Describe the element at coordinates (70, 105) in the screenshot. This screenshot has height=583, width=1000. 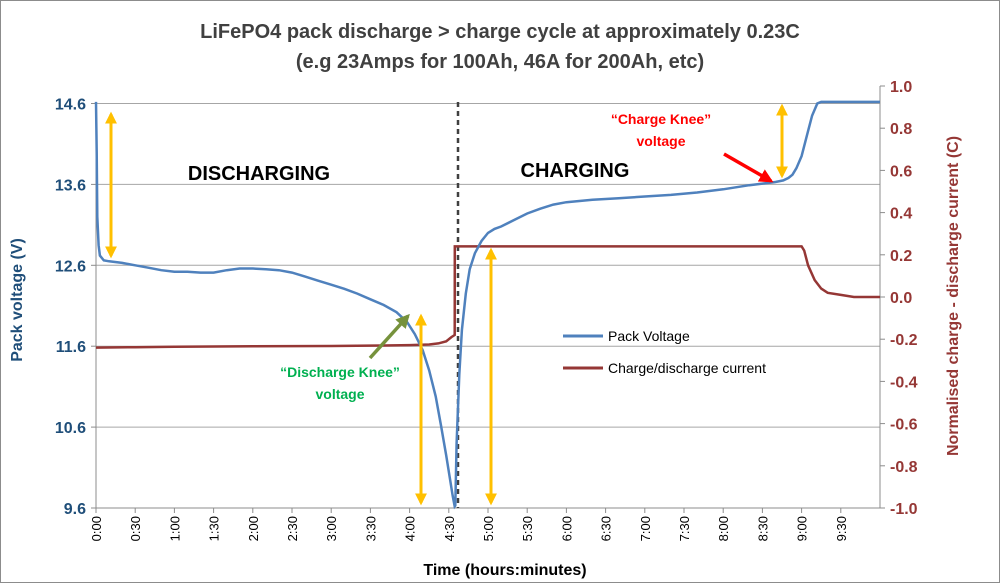
I see `left-tick-label: 14.6` at that location.